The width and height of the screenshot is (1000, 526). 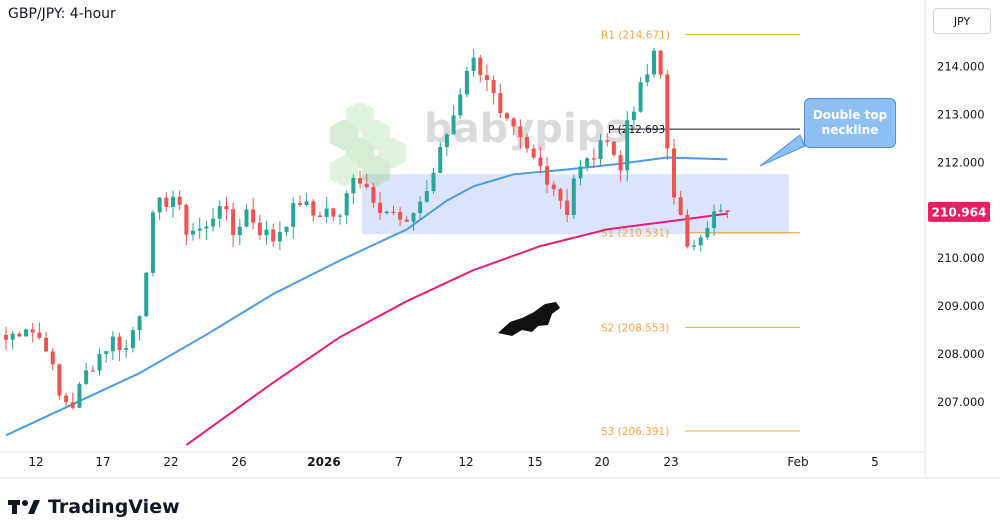 I want to click on y-tick-label: 212.000, so click(x=961, y=162).